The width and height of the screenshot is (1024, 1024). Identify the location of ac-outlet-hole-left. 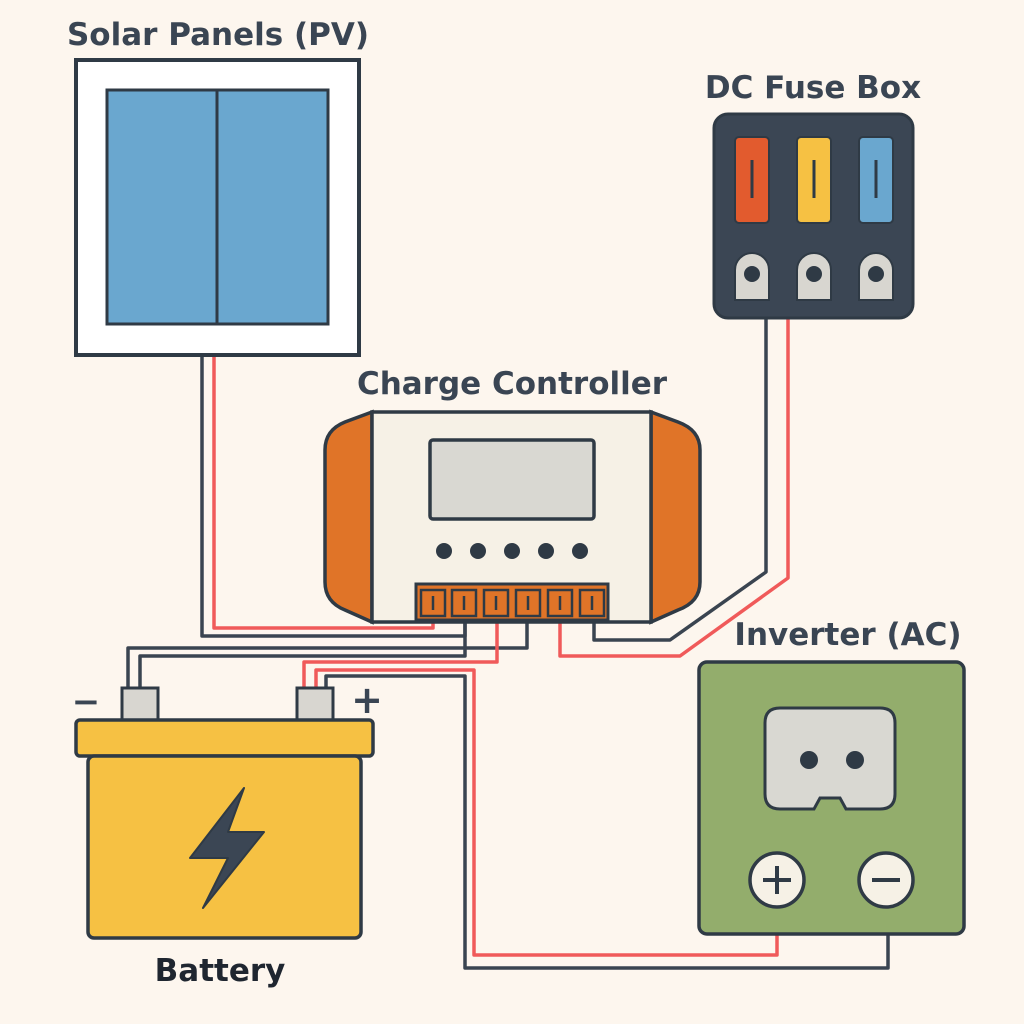
(809, 760).